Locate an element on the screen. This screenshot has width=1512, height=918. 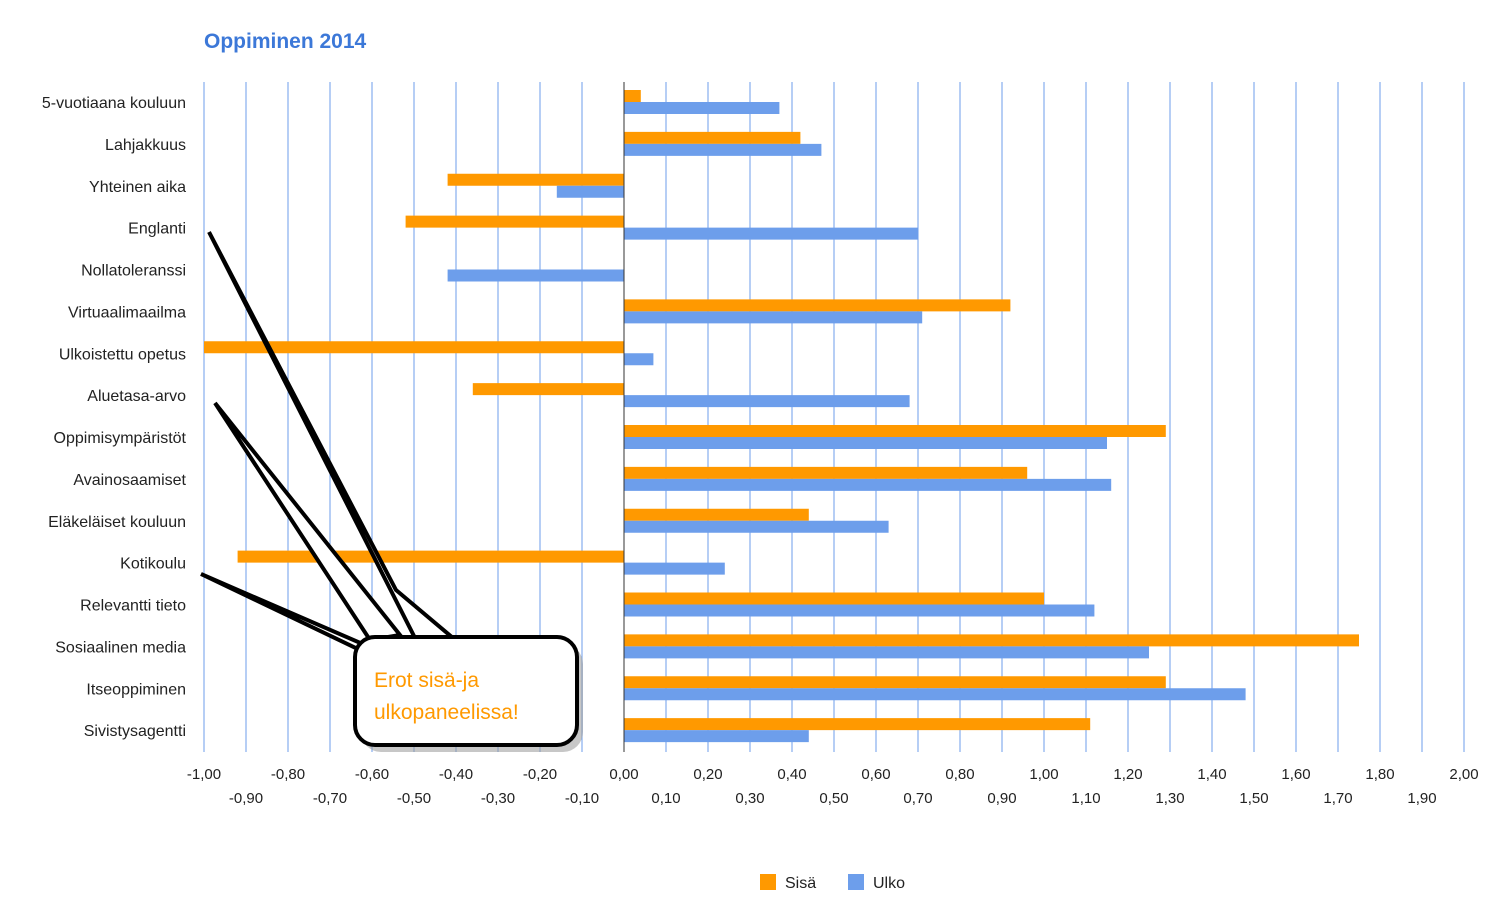
tick-label: 1,50 is located at coordinates (1253, 798).